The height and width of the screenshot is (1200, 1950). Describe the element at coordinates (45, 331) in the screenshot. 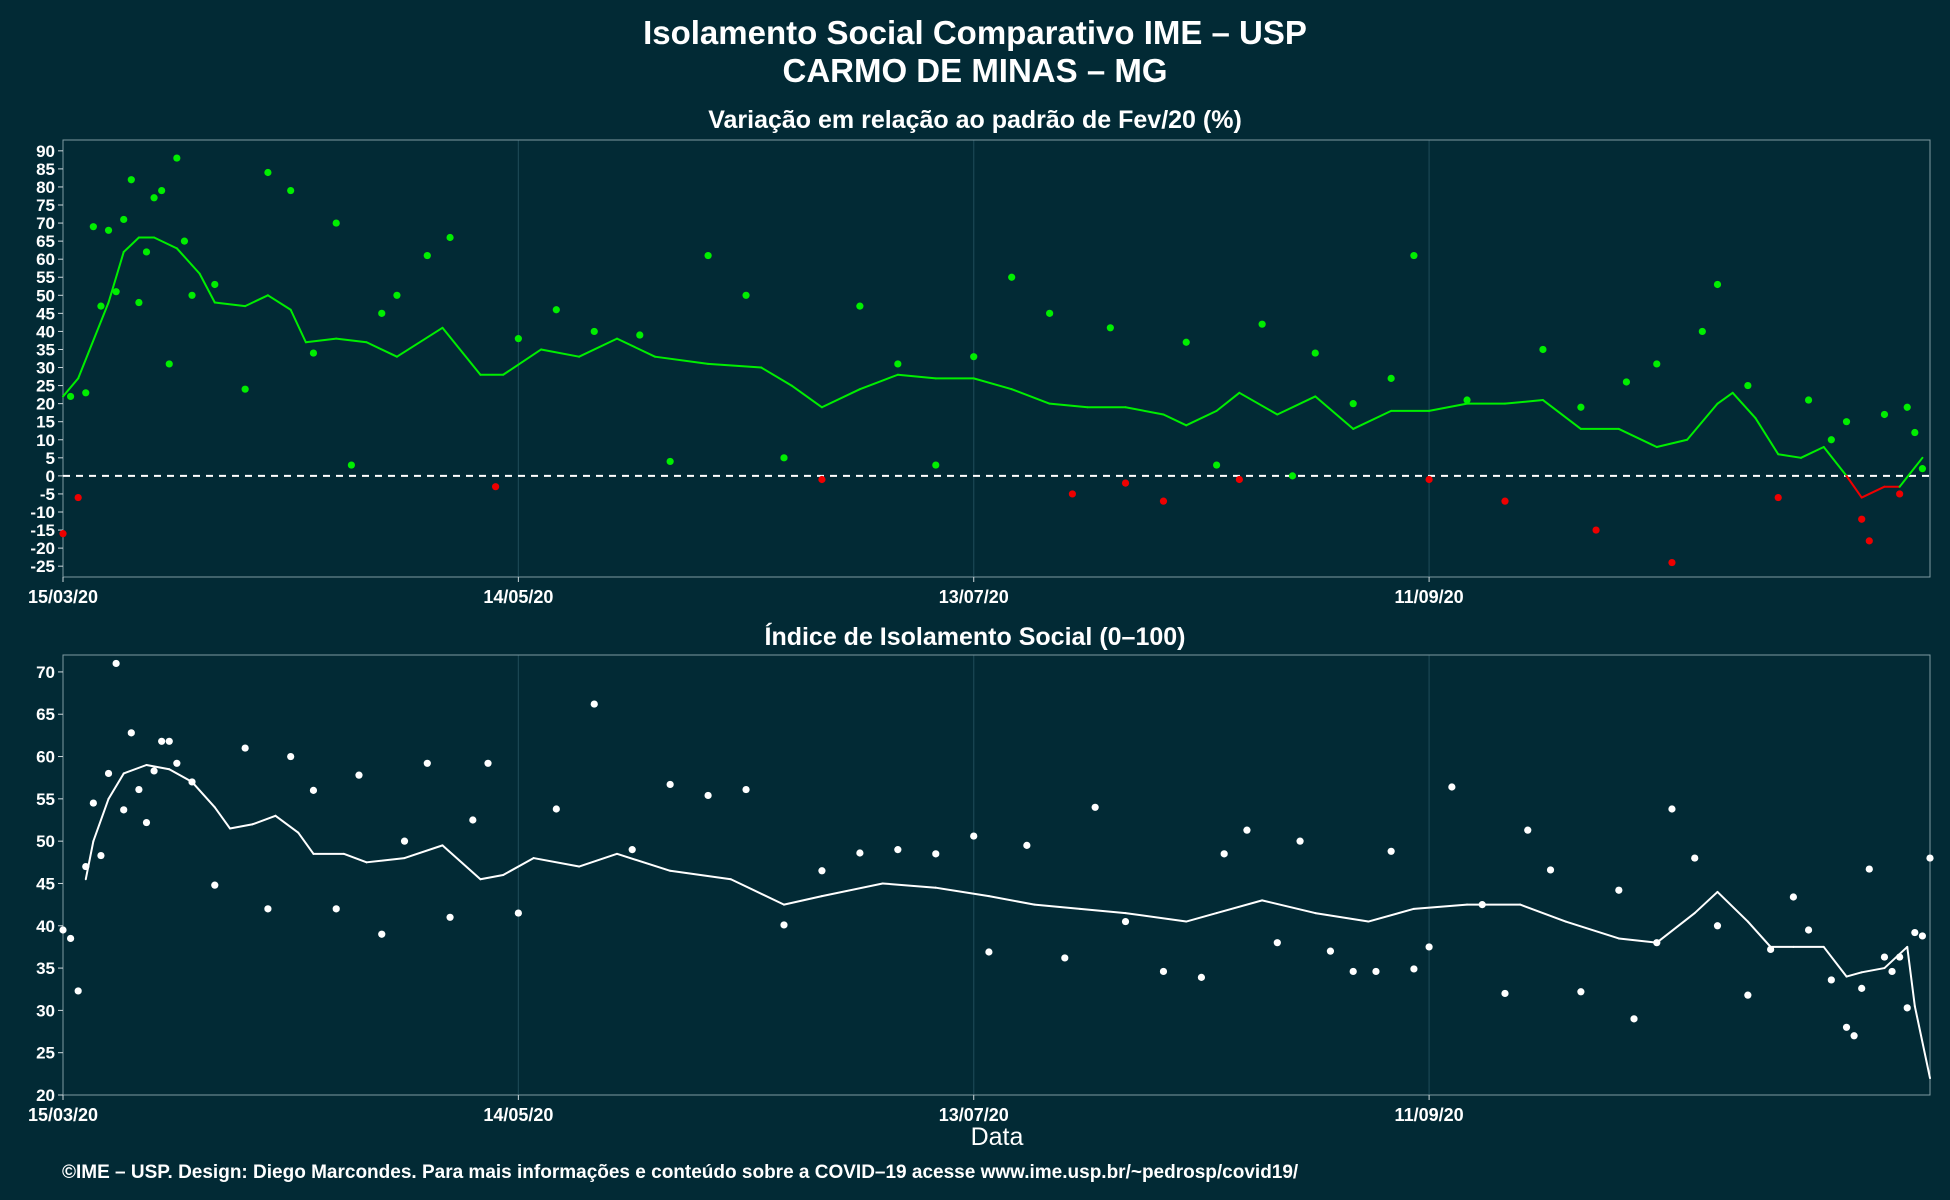

I see `y-tick-label: 40` at that location.